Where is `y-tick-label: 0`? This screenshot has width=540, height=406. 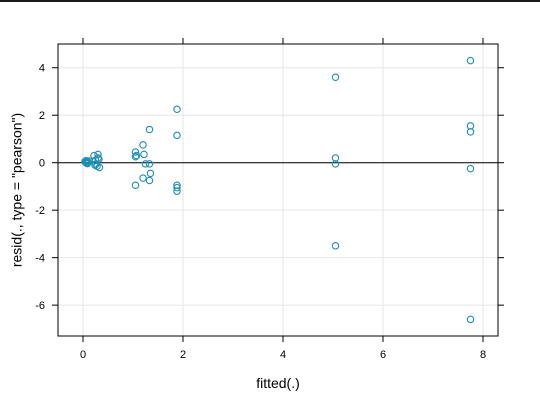
y-tick-label: 0 is located at coordinates (42, 164).